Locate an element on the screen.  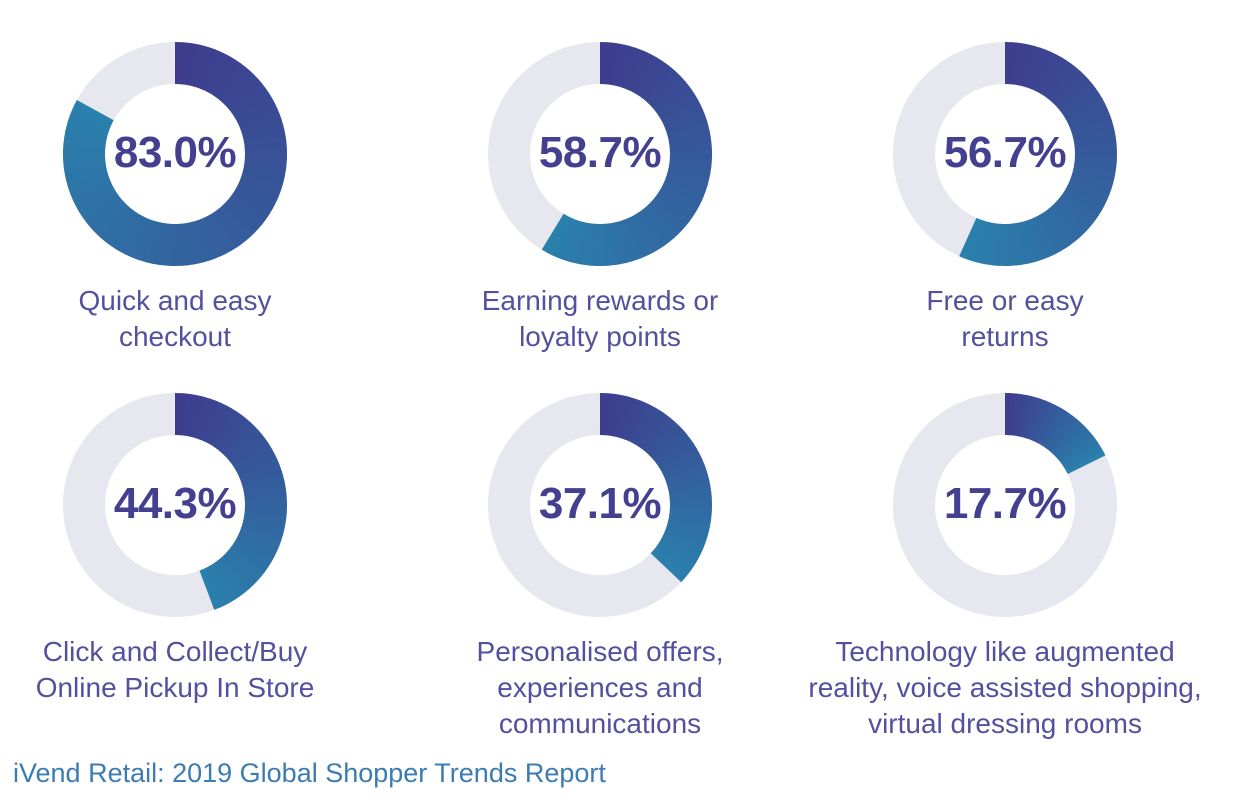
donut-ring: 56.7% is located at coordinates (1005, 154).